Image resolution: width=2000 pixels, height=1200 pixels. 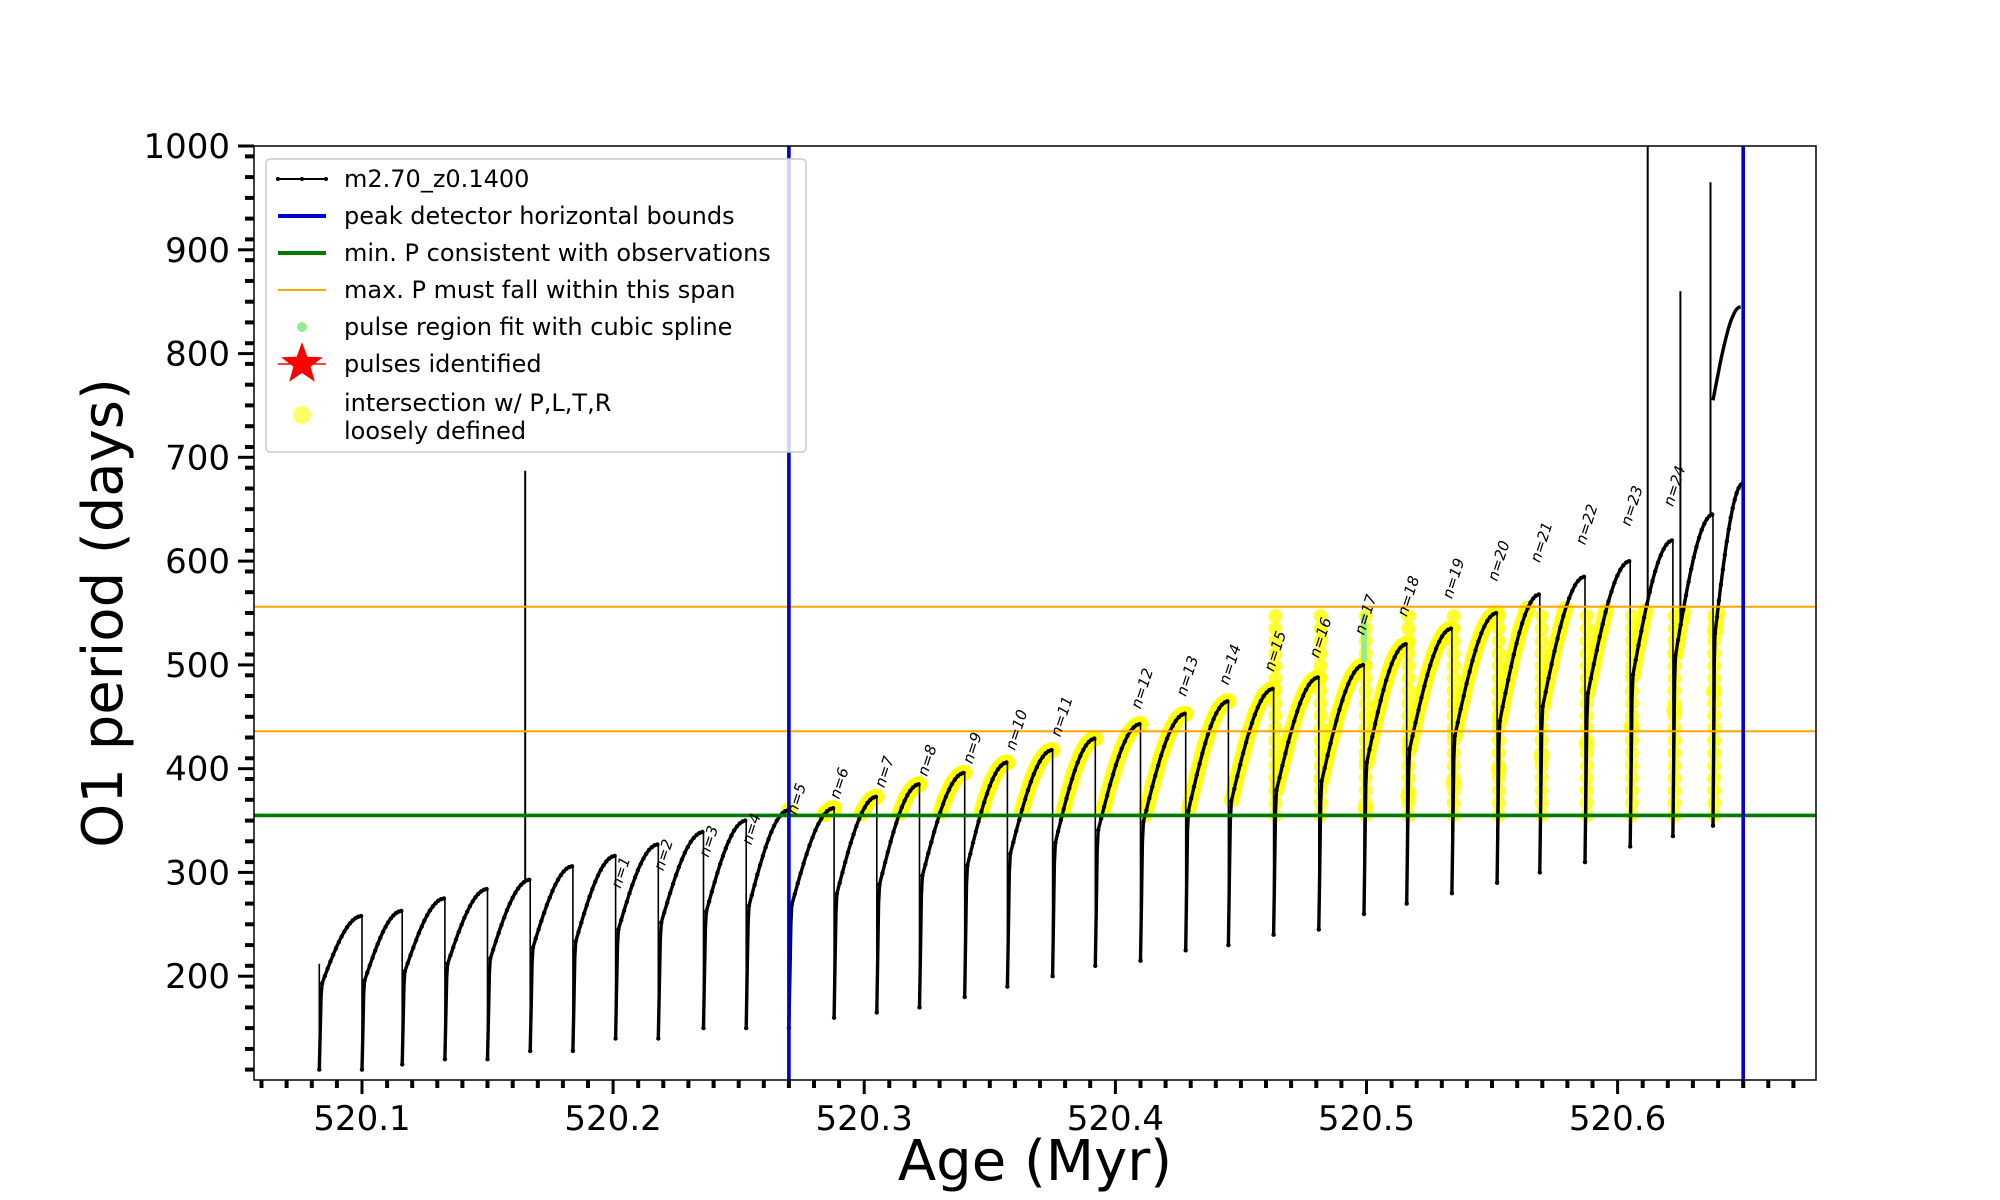 I want to click on legend-entry: pulse region fit with cubic spline, so click(x=514, y=327).